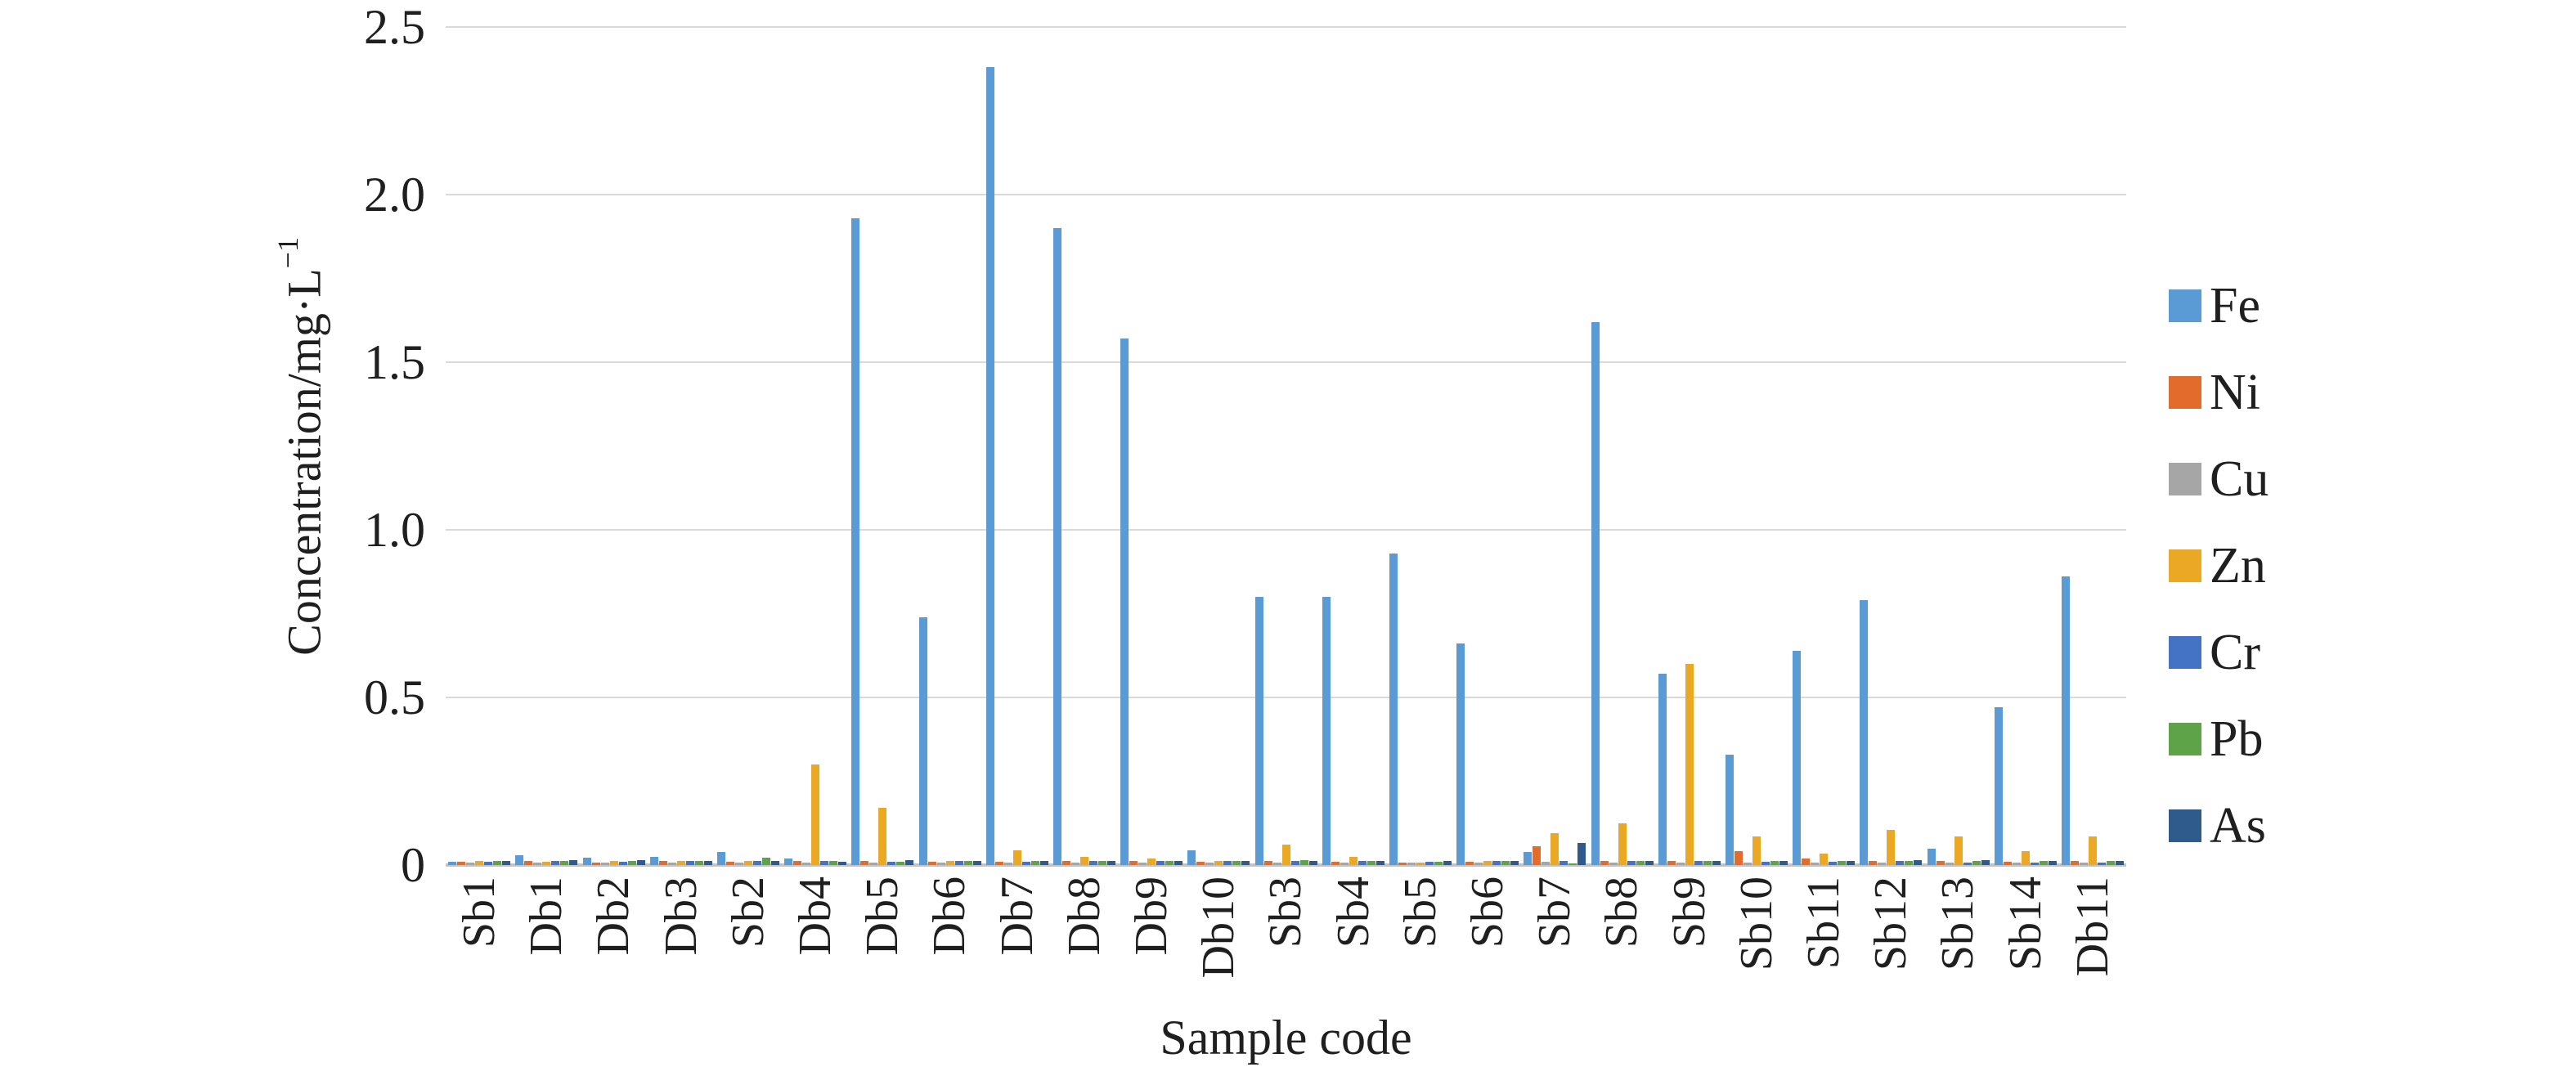  I want to click on legend-label-cu: Cu, so click(2239, 479).